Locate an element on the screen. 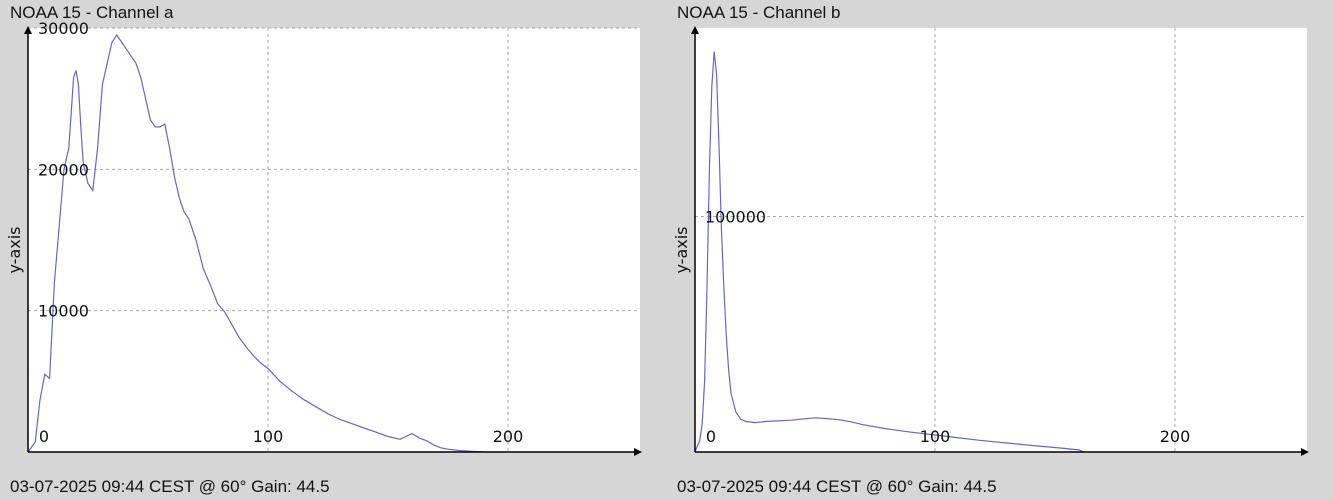 The width and height of the screenshot is (1334, 500). chart-title: NOAA 15 - Channel b is located at coordinates (759, 12).